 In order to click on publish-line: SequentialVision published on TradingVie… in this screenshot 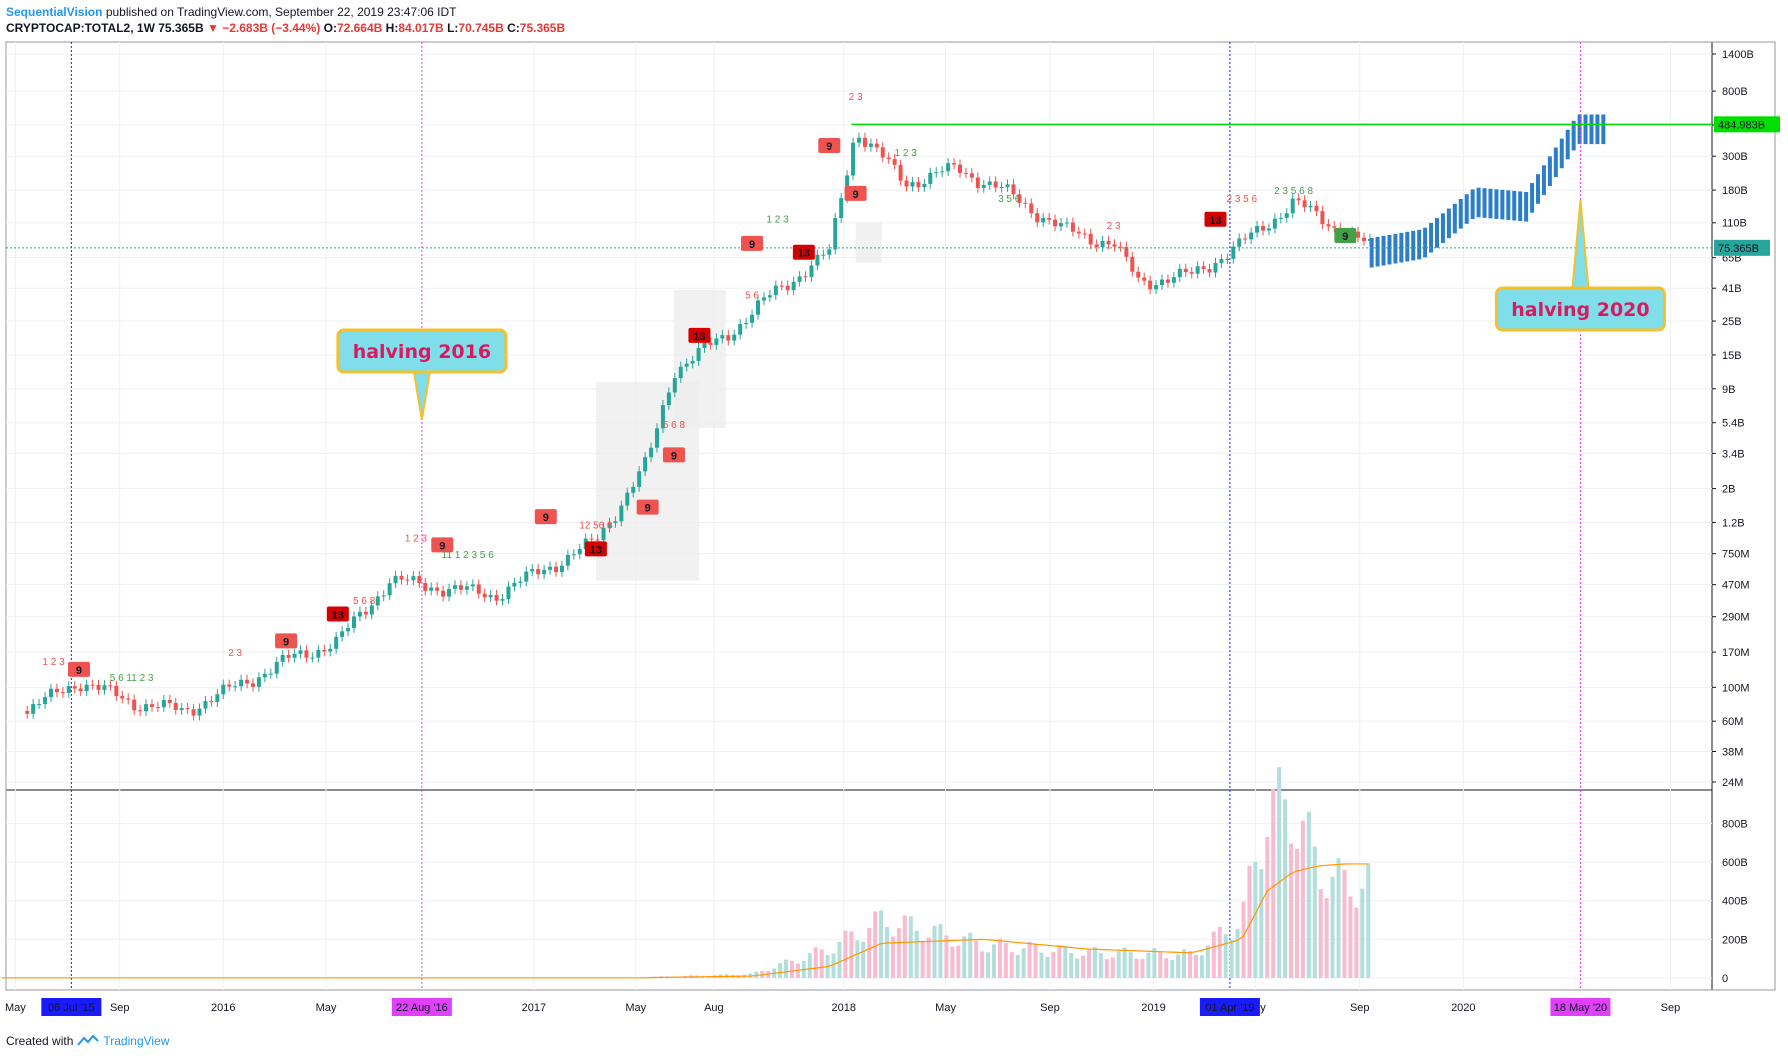, I will do `click(285, 12)`.